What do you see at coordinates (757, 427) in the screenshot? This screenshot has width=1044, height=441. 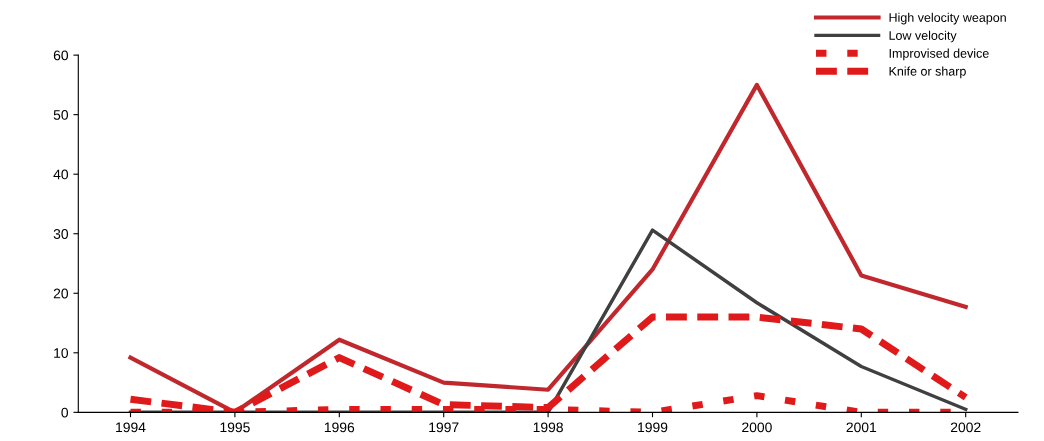 I see `x-tick-label: 2000` at bounding box center [757, 427].